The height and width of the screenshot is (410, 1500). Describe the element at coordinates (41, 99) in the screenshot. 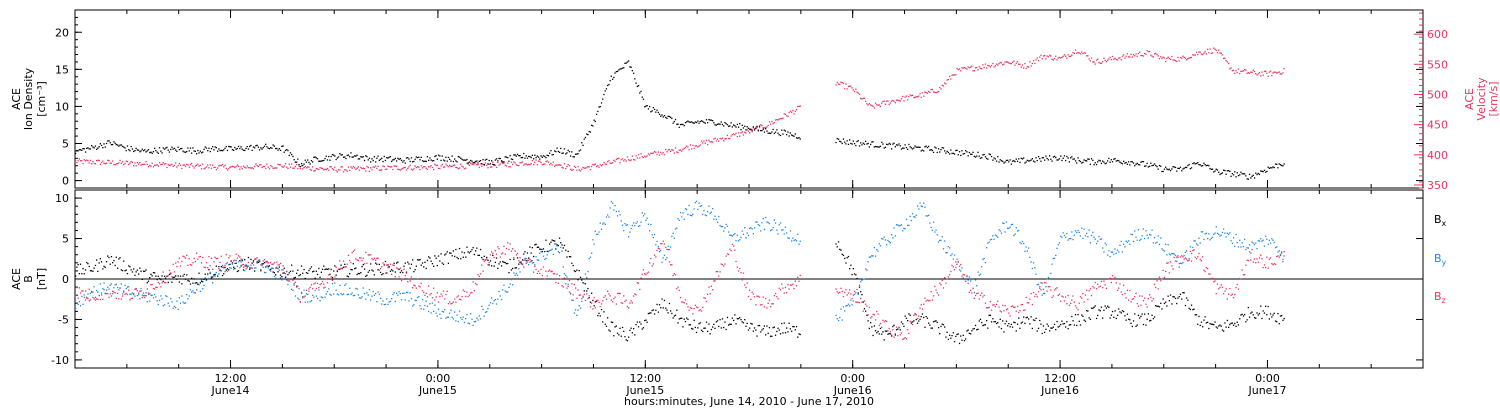

I see `top-left-axis-title-line3: [cm⁻³]` at that location.